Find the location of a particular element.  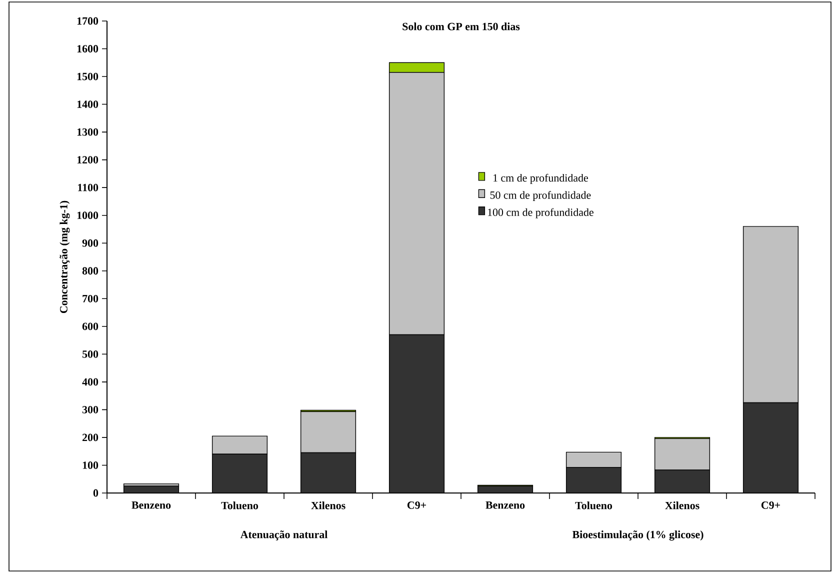

y-tick-label: 1300 is located at coordinates (87, 132).